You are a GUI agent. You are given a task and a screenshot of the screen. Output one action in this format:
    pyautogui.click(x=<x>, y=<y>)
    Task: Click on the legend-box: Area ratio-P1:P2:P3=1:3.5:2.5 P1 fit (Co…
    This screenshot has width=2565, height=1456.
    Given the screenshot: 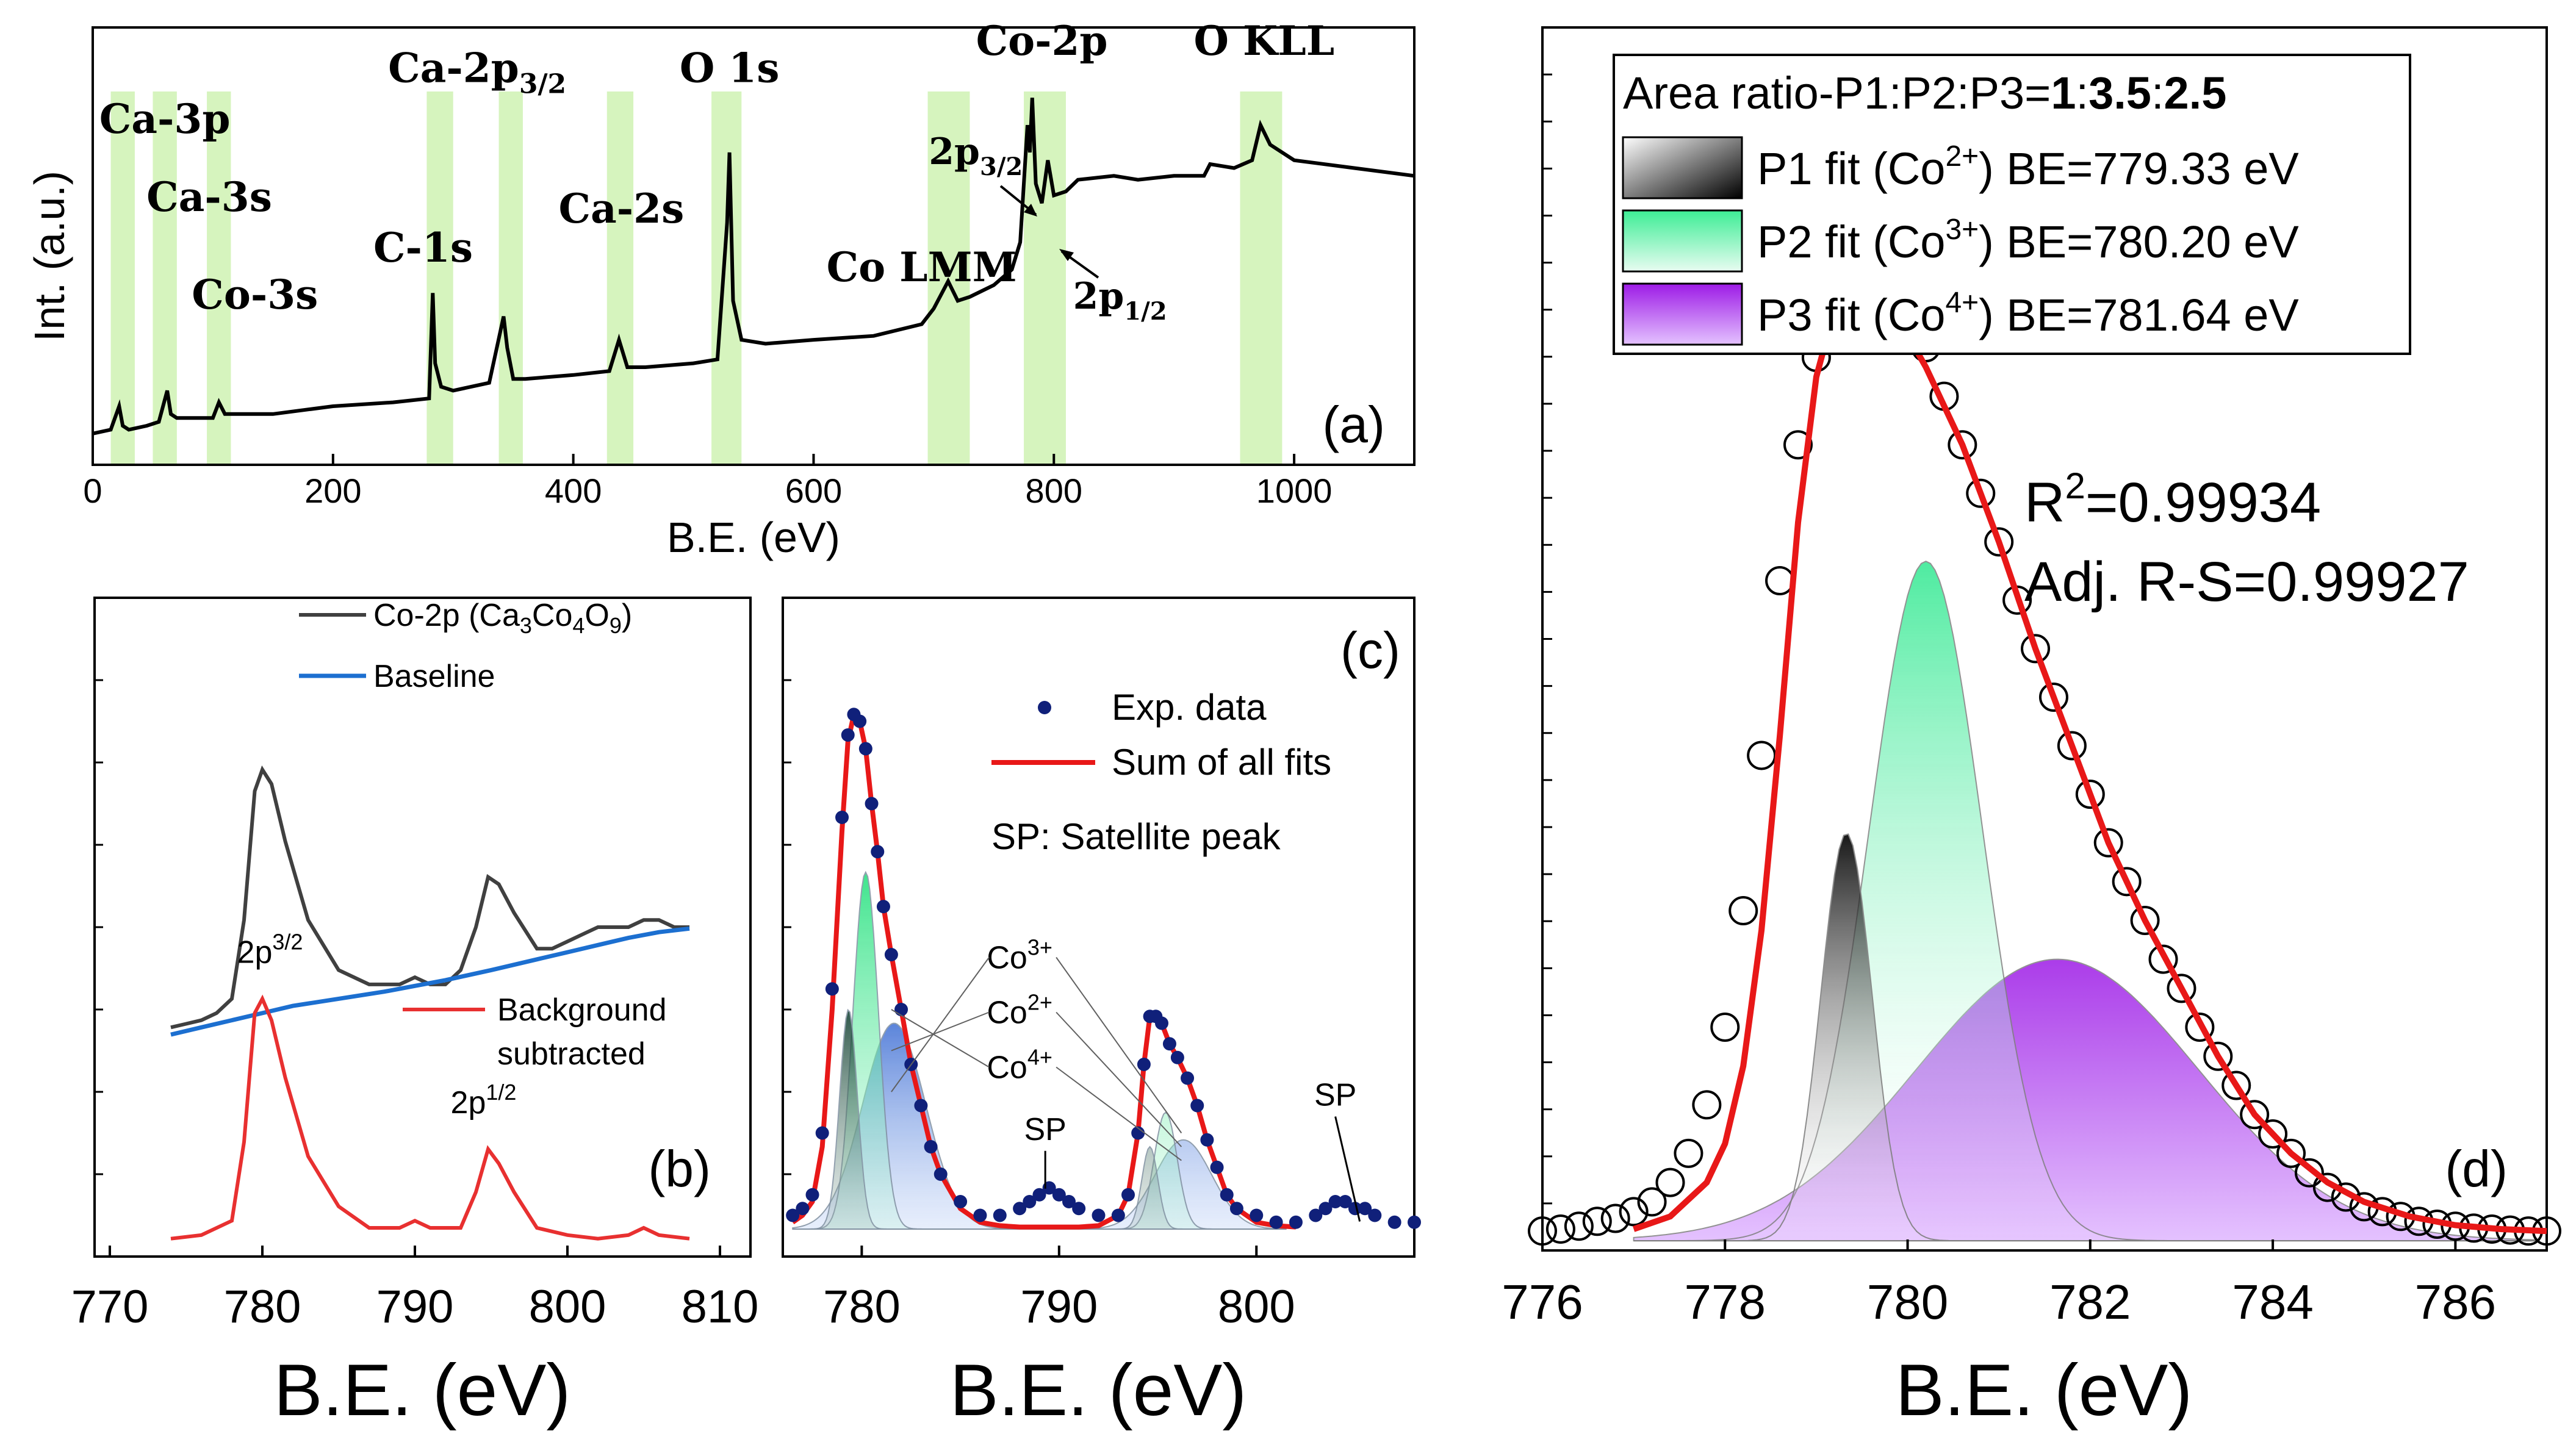 What is the action you would take?
    pyautogui.click(x=2012, y=204)
    